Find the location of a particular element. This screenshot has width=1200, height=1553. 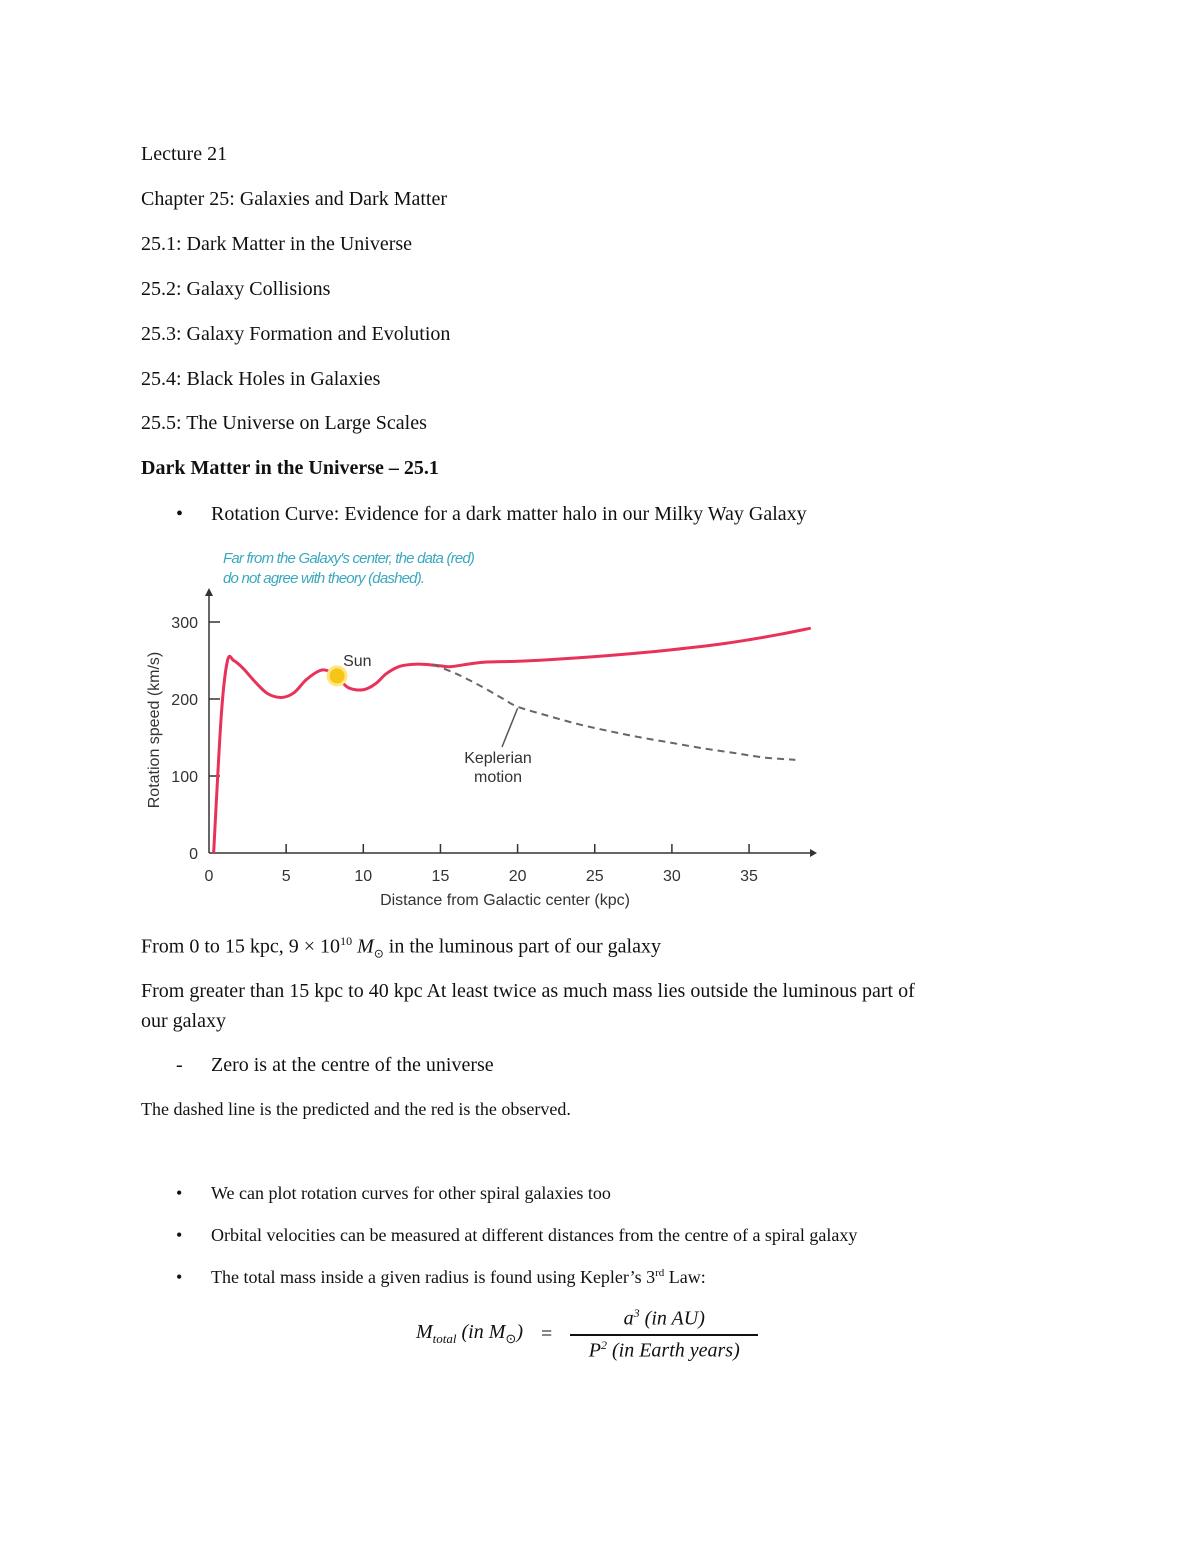

y-axis-label: Rotation speed (km/s) is located at coordinates (154, 730).